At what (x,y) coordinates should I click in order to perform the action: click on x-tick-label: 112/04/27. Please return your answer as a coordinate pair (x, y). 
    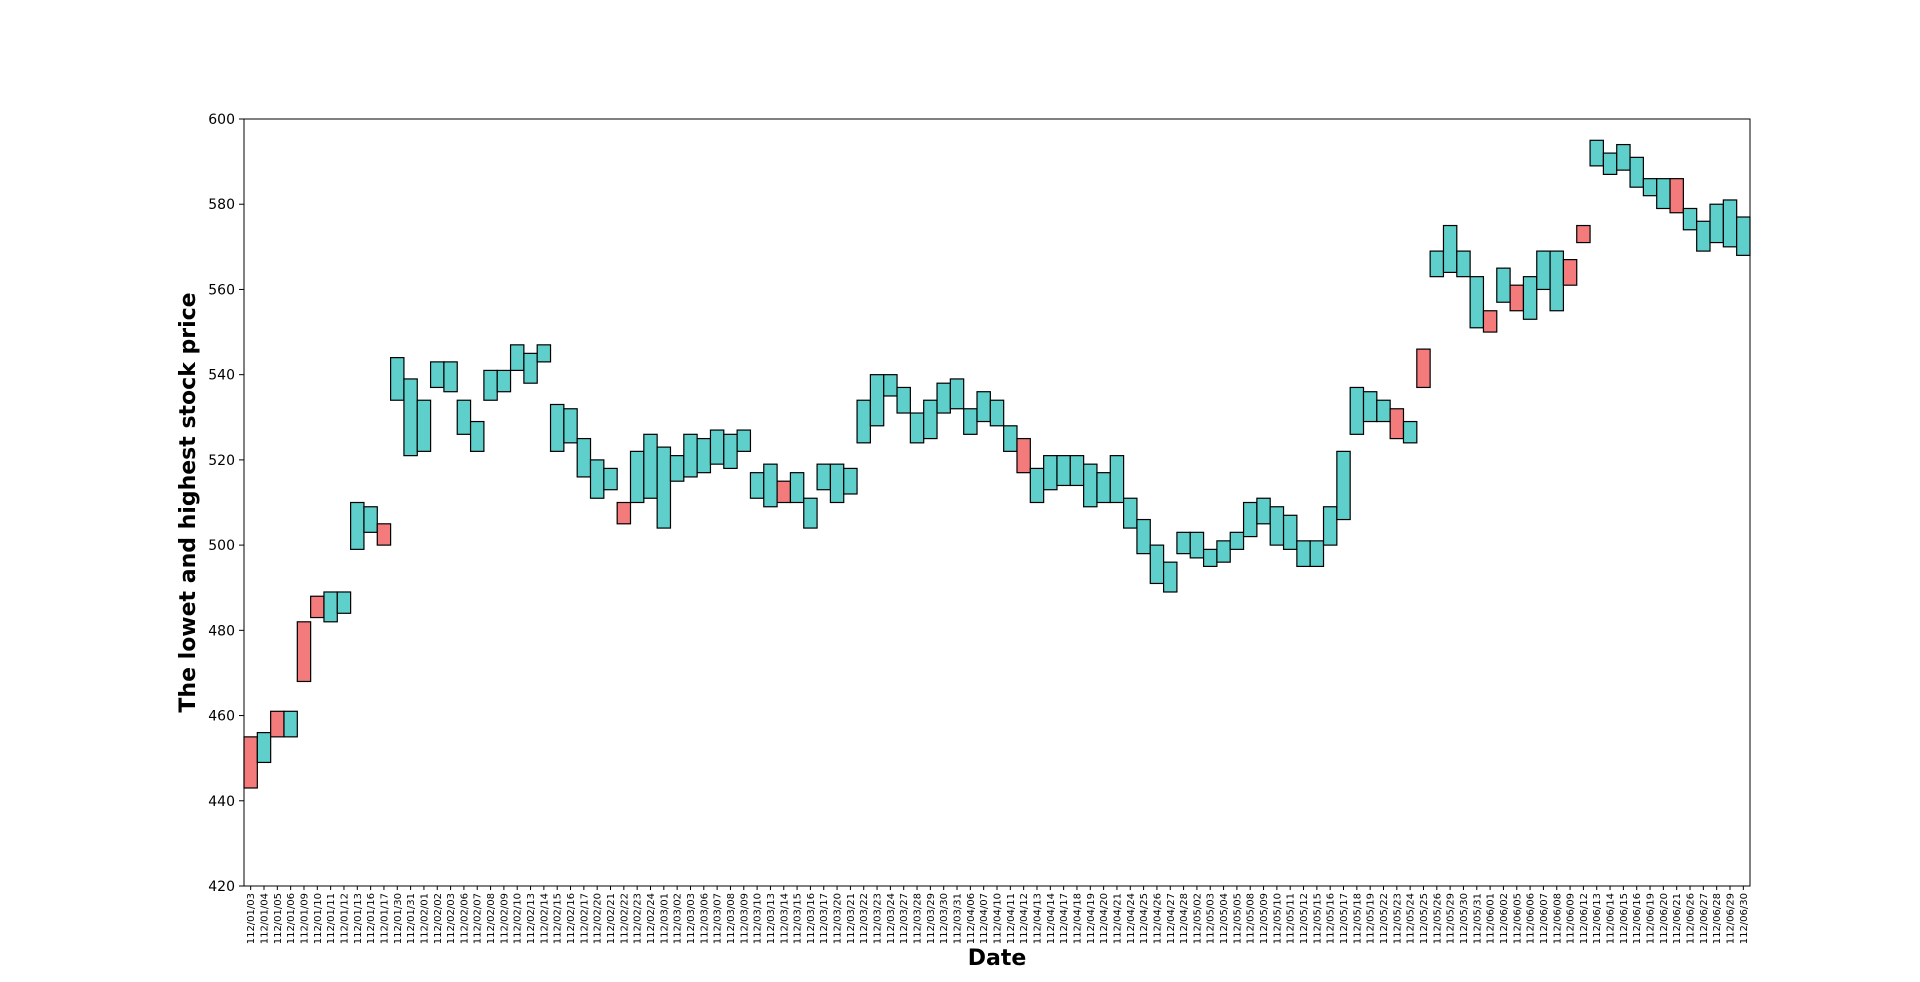
    Looking at the image, I should click on (1171, 918).